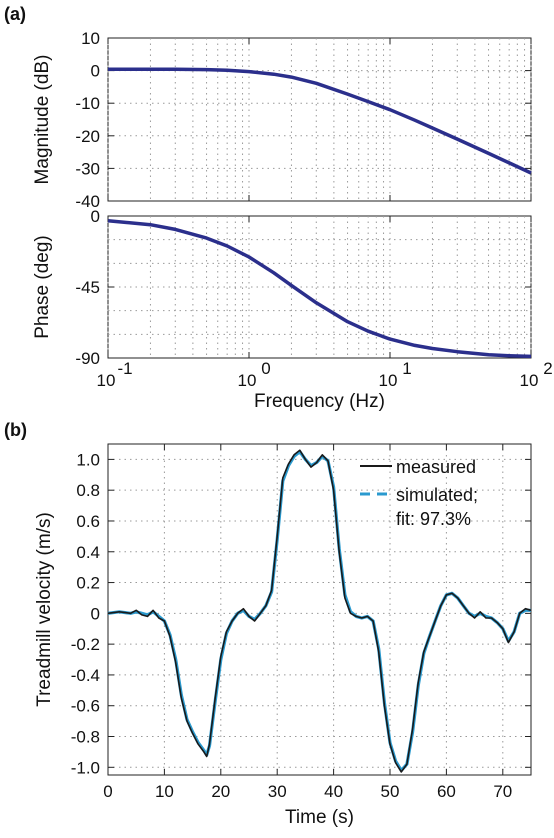 The image size is (554, 838). What do you see at coordinates (95, 216) in the screenshot?
I see `phase-ytick-label: 0` at bounding box center [95, 216].